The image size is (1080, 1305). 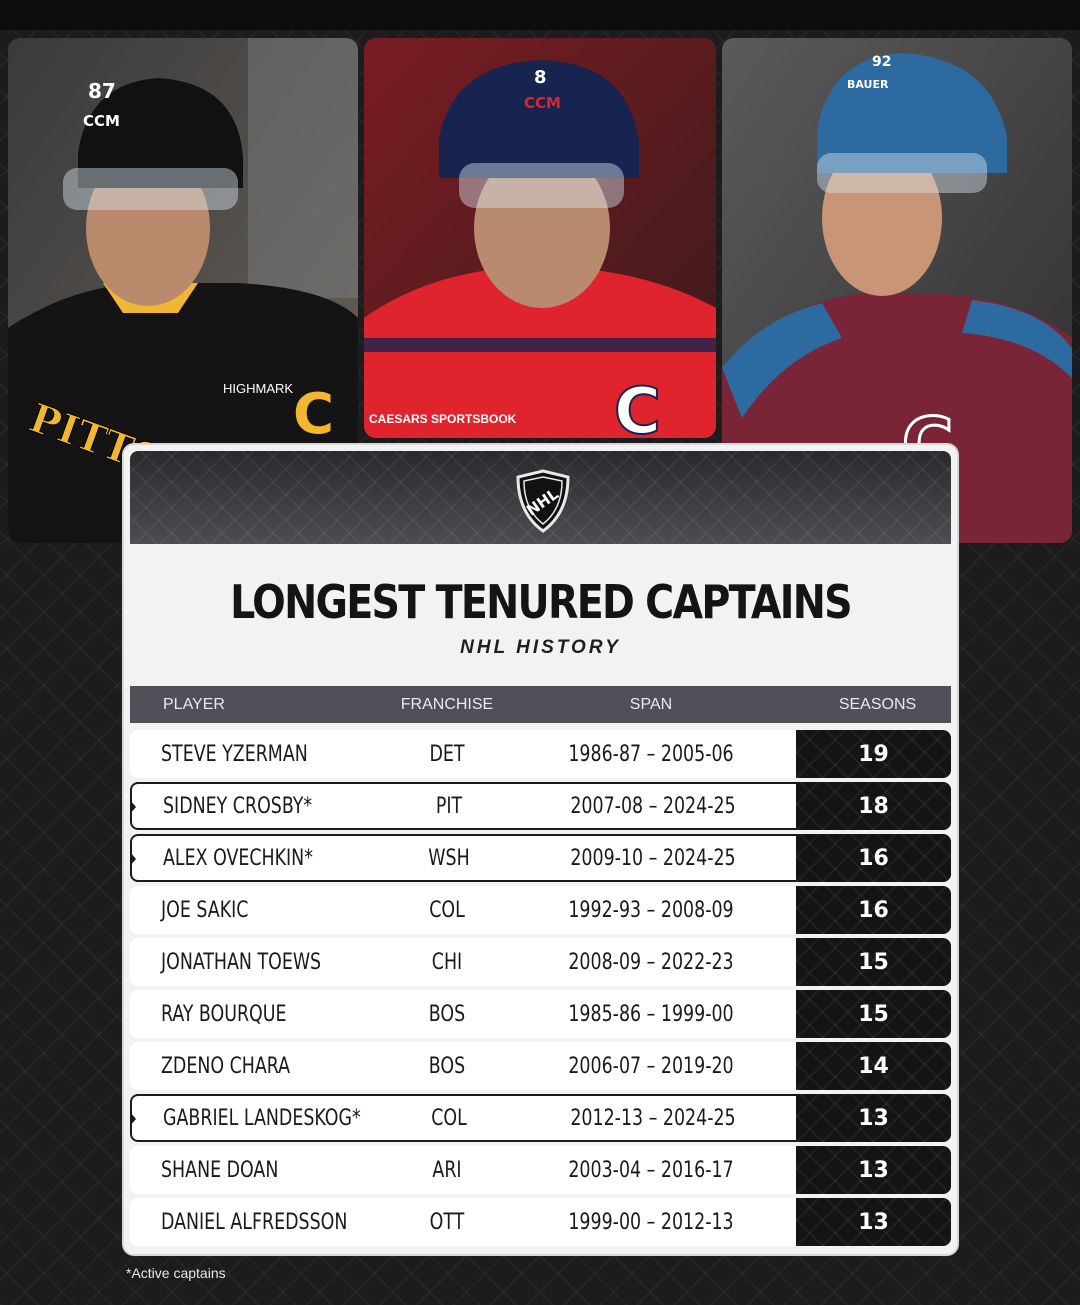 What do you see at coordinates (220, 1170) in the screenshot?
I see `player-name: SHANE DOAN` at bounding box center [220, 1170].